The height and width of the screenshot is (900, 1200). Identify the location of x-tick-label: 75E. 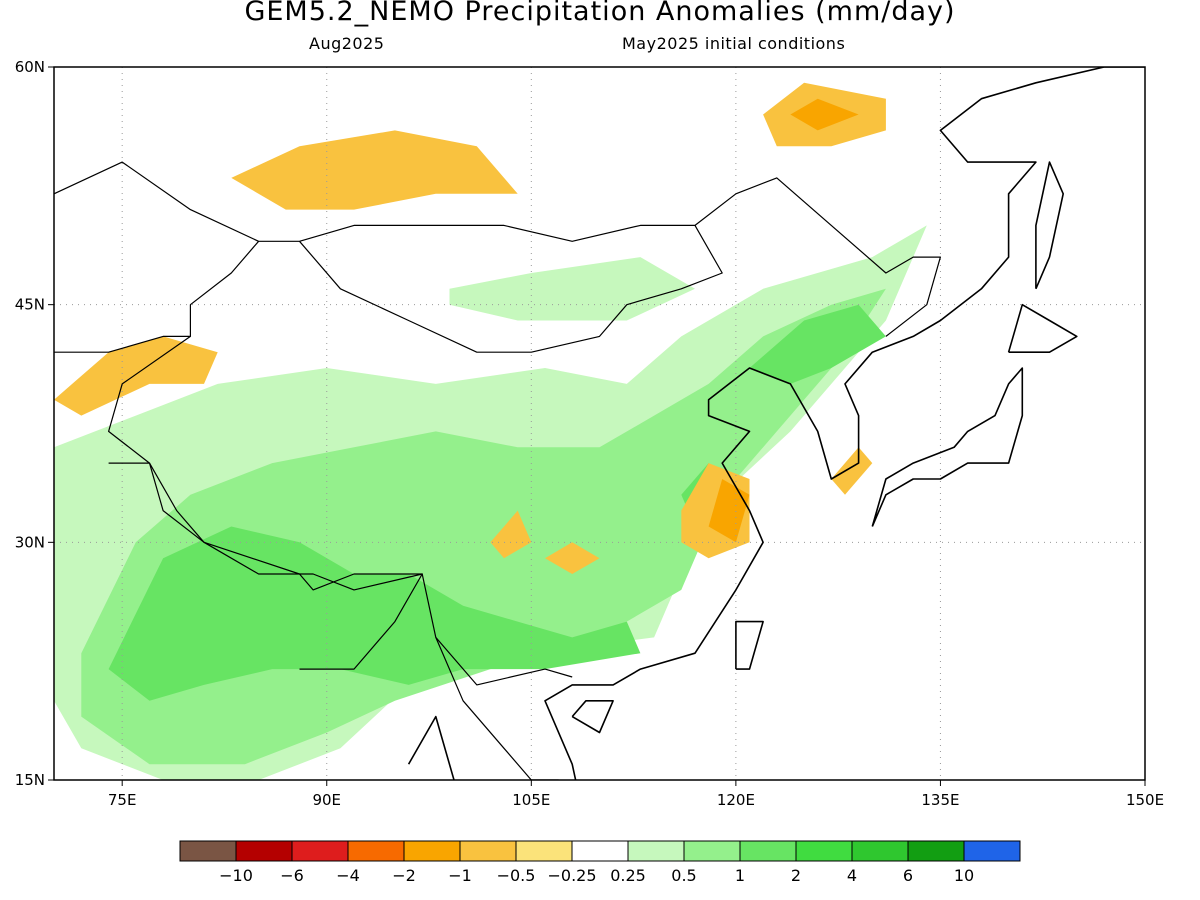
(122, 800).